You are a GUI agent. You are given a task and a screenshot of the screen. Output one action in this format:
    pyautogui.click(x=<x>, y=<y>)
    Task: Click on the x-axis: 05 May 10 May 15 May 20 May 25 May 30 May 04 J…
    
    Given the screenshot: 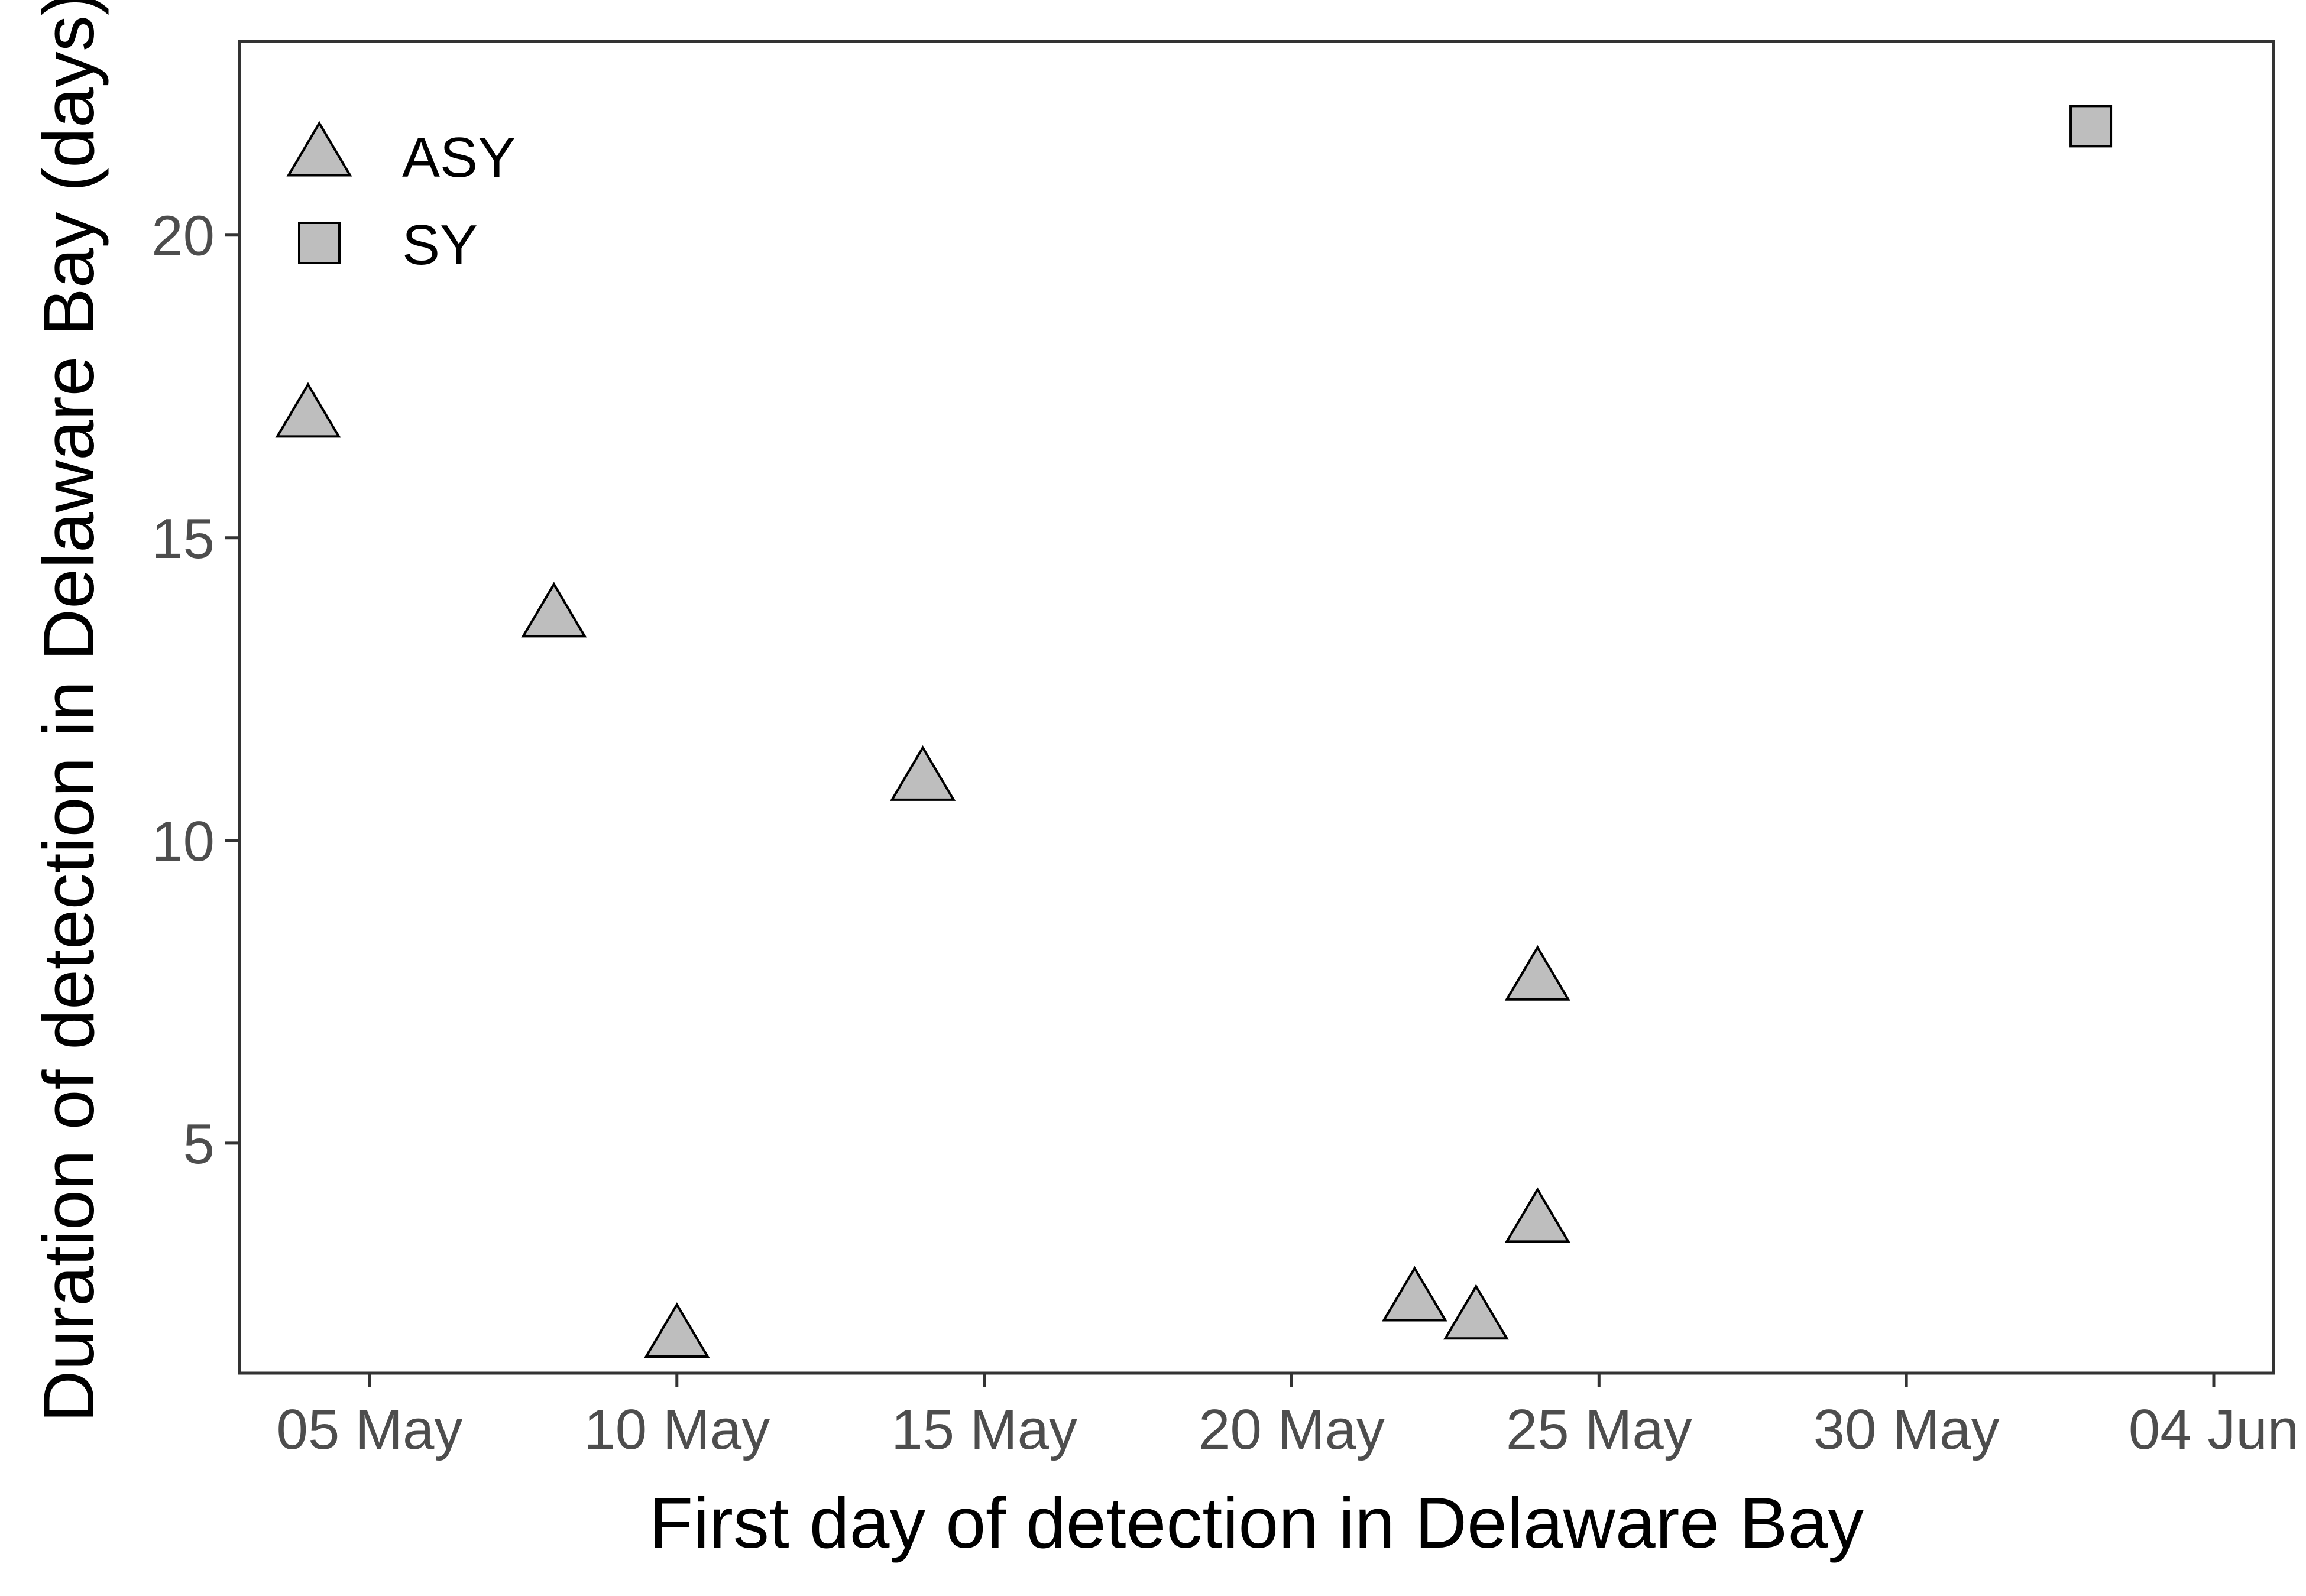 What is the action you would take?
    pyautogui.click(x=1288, y=1417)
    